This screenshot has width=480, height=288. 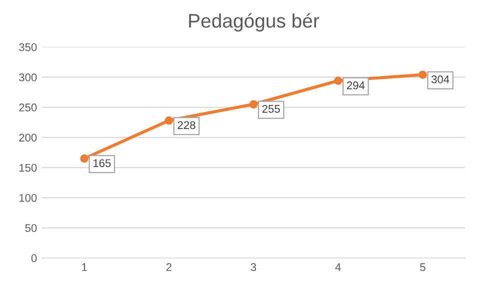 I want to click on data-label: 255, so click(x=271, y=108).